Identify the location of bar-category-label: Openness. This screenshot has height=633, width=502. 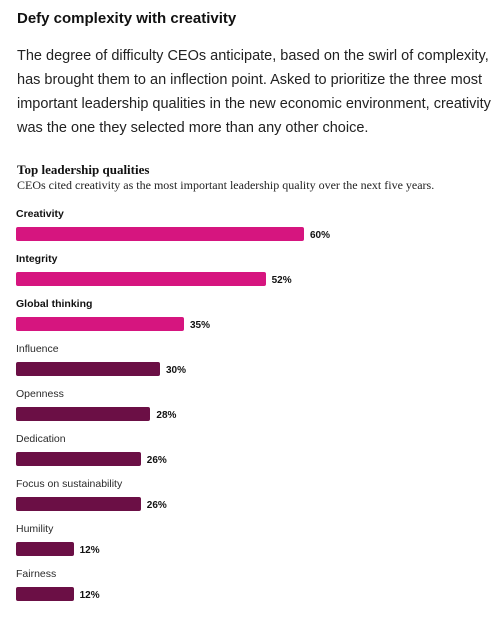
(40, 394).